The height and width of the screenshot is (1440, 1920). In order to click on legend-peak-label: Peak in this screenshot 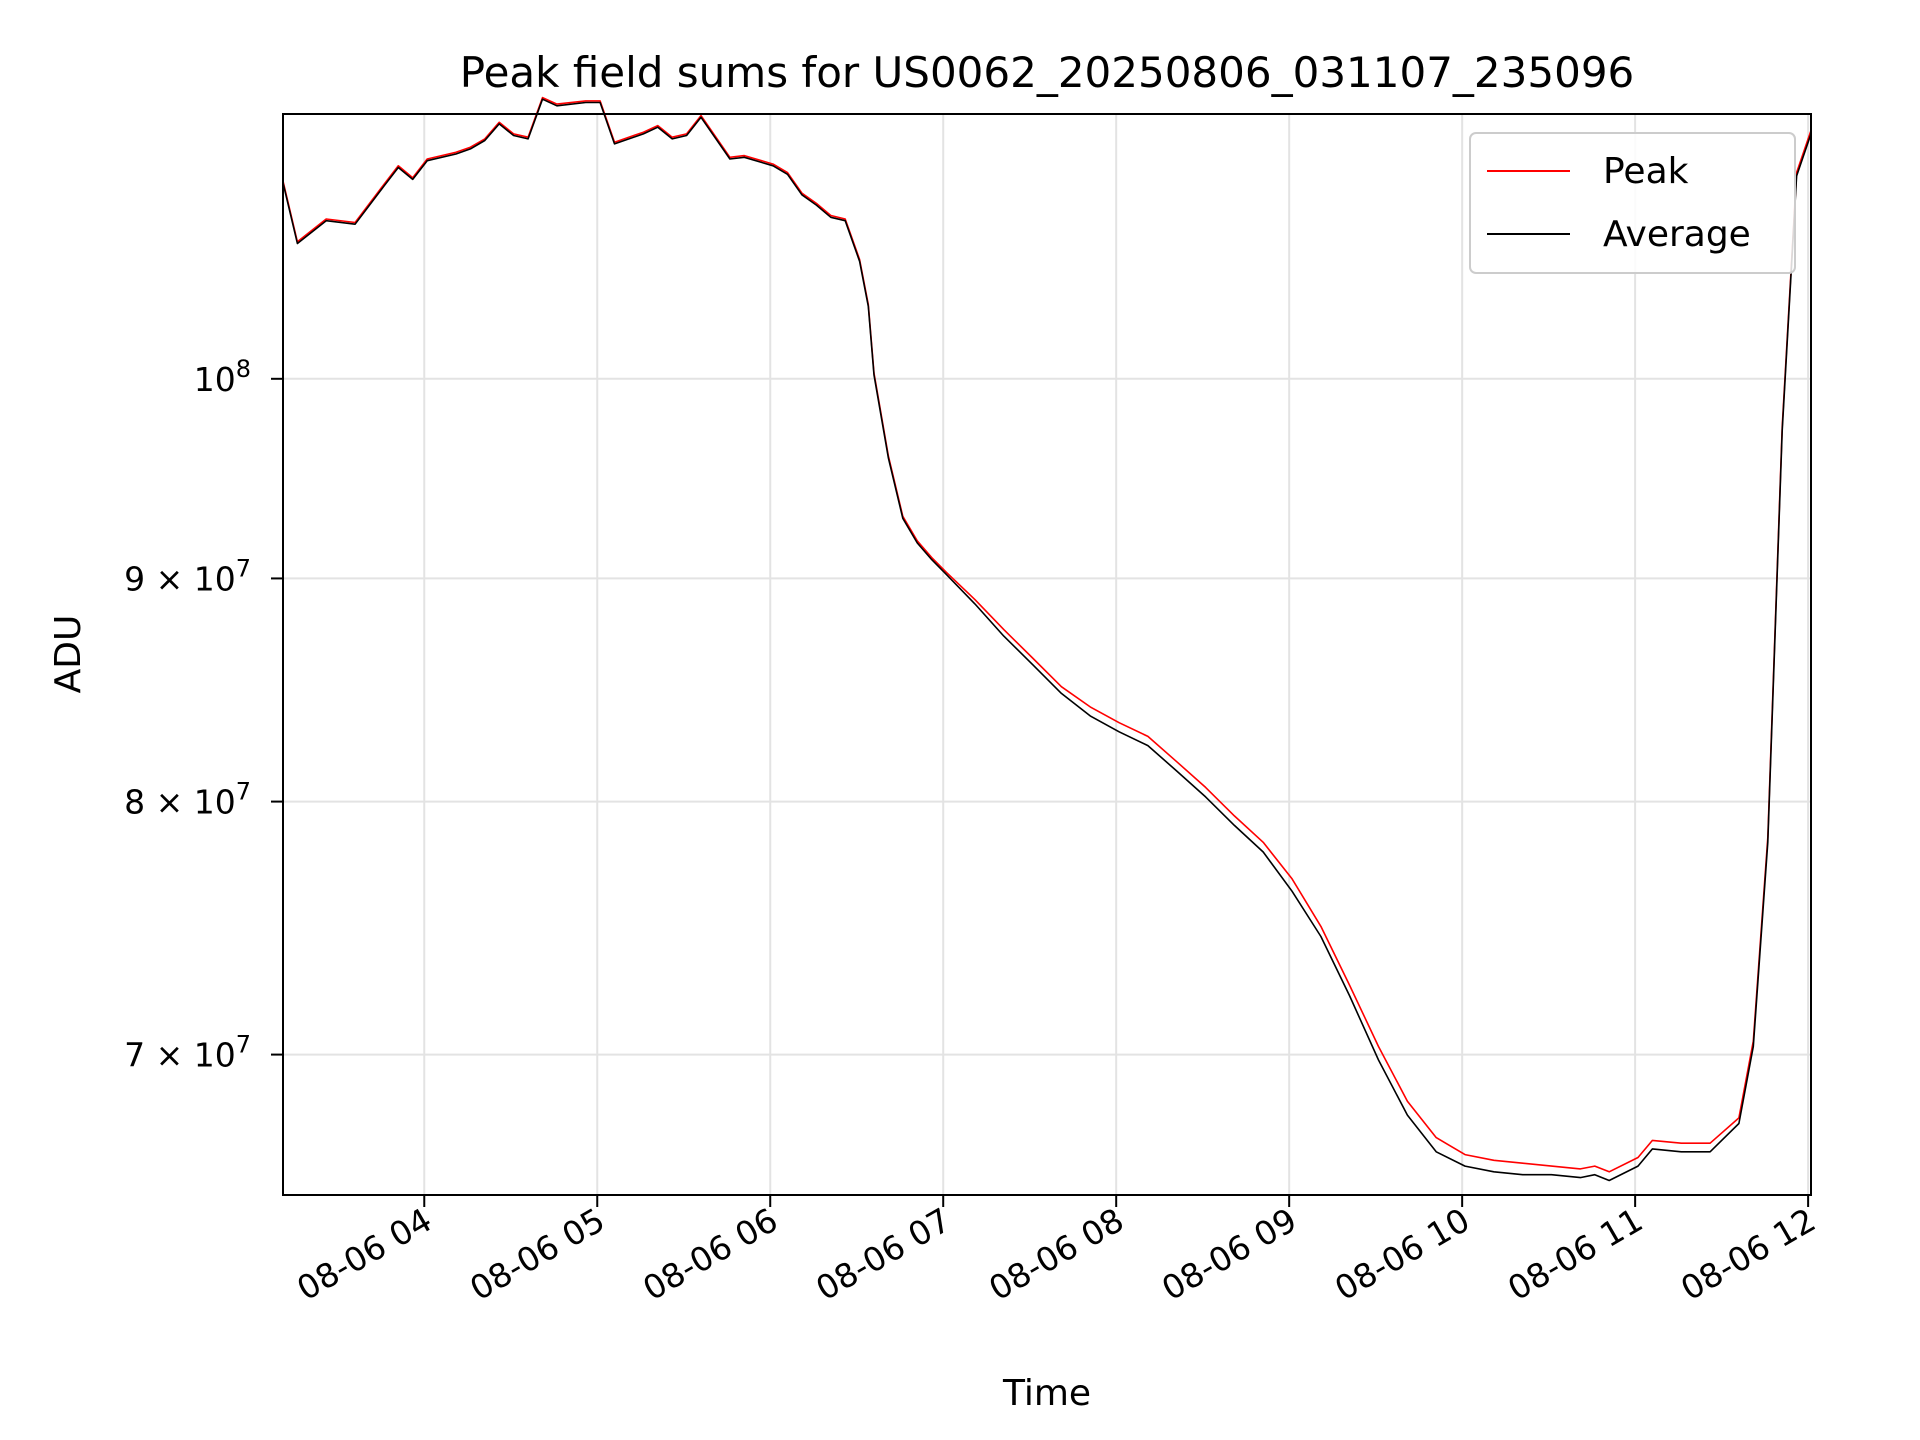, I will do `click(1646, 171)`.